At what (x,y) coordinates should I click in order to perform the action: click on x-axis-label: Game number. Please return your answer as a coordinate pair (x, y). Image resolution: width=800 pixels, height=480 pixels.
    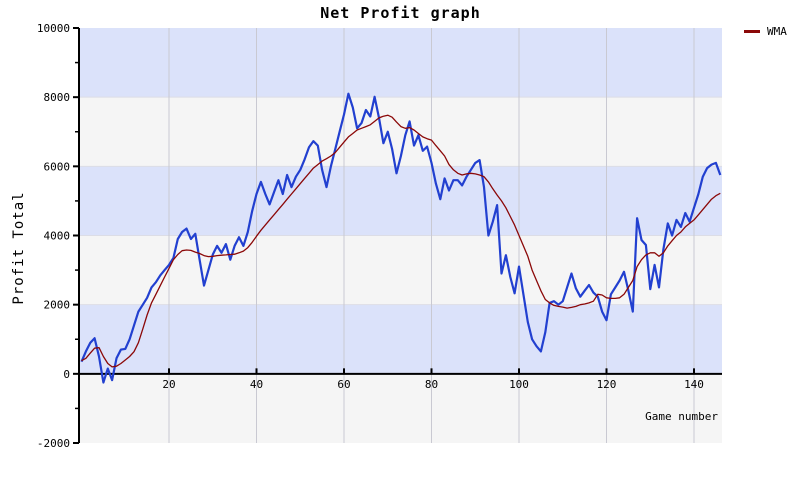
    Looking at the image, I should click on (681, 416).